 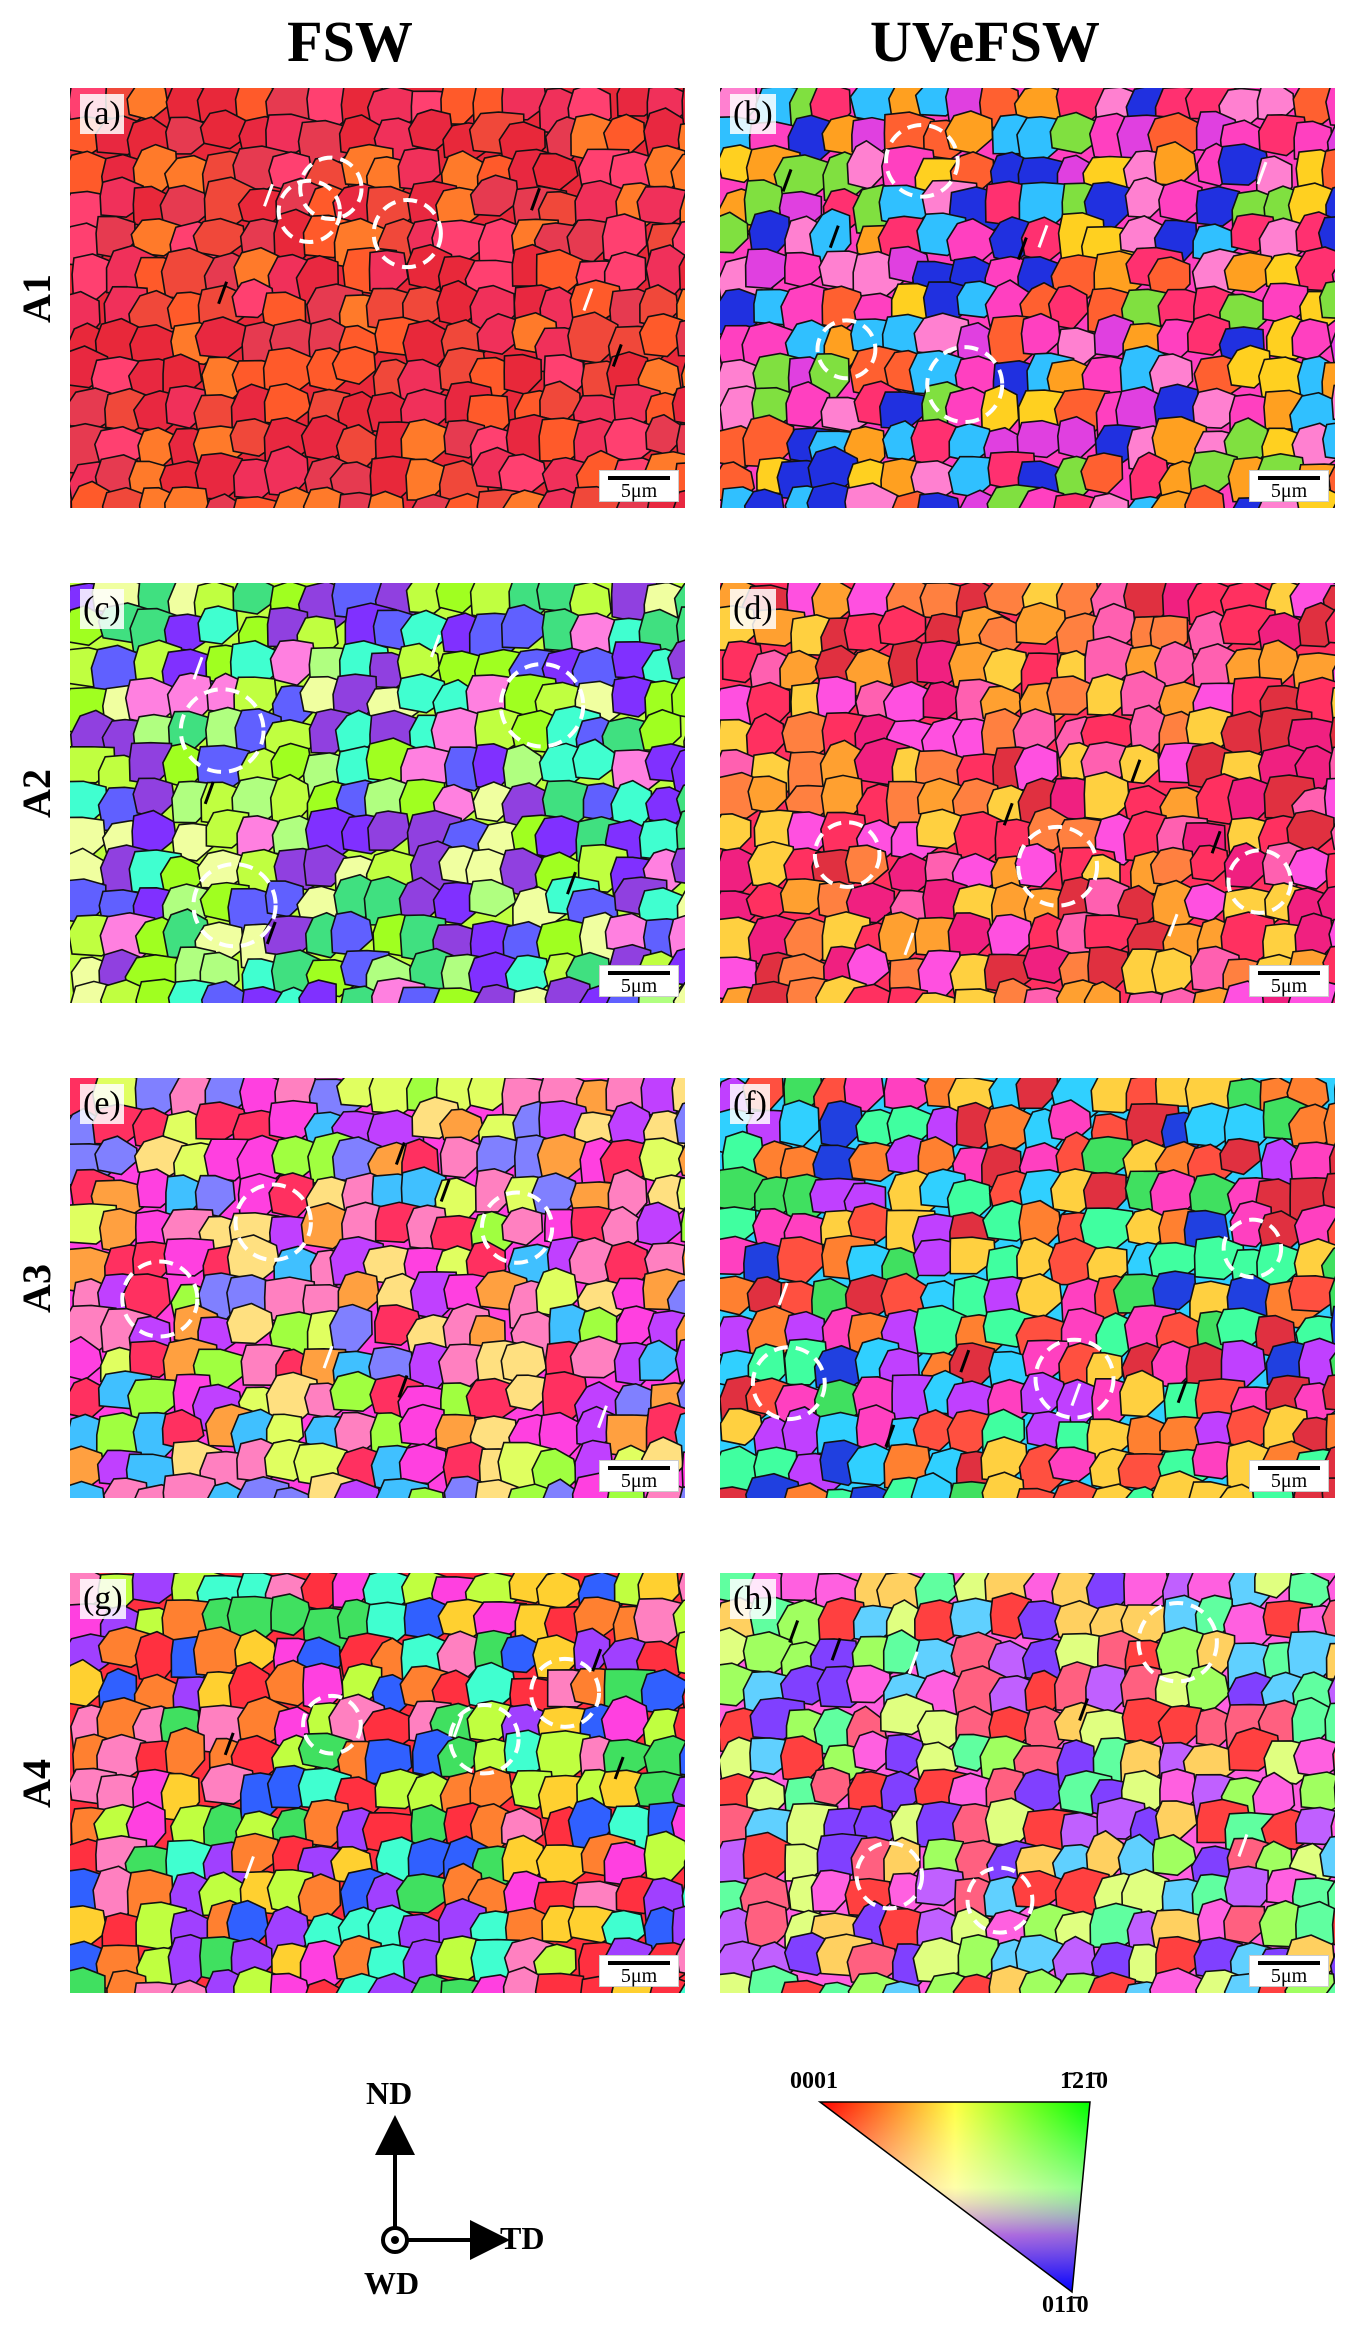 I want to click on row-label-a4: A4, so click(x=36, y=1783).